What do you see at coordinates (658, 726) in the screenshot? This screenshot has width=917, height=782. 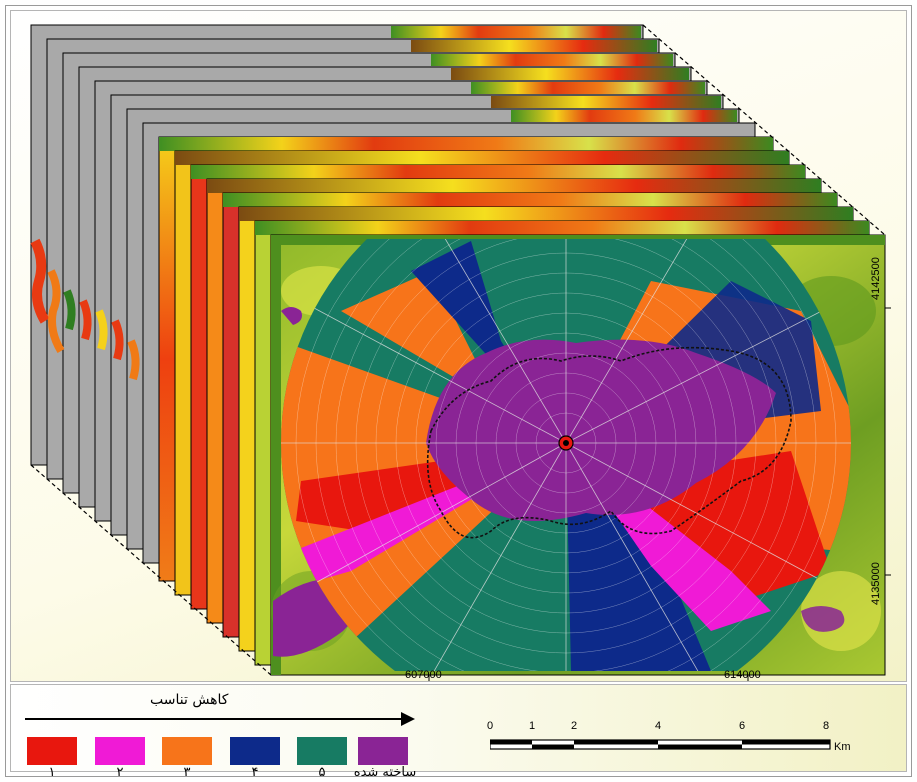 I see `scale-tick-4: 4` at bounding box center [658, 726].